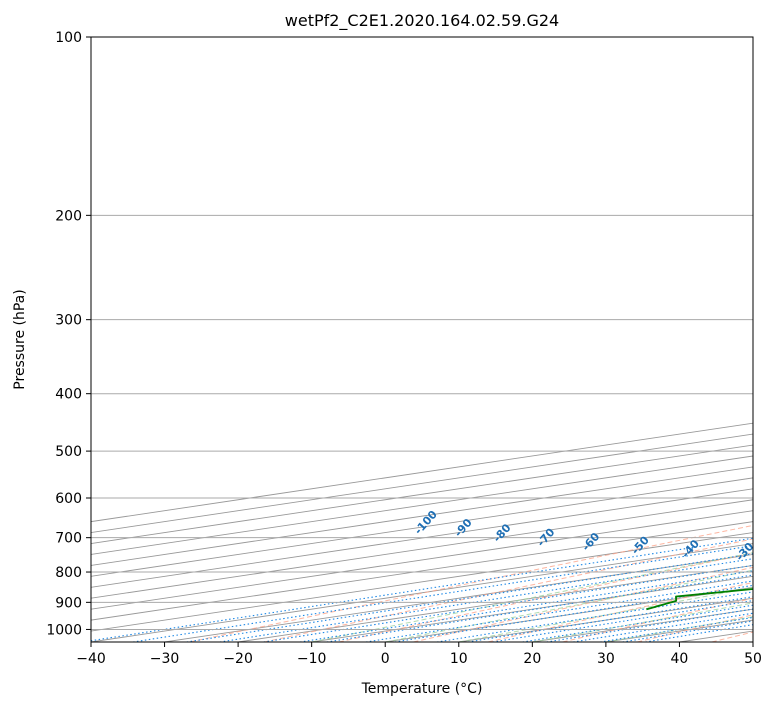 This screenshot has height=708, width=775. Describe the element at coordinates (68, 452) in the screenshot. I see `y-tick-label: 500` at that location.